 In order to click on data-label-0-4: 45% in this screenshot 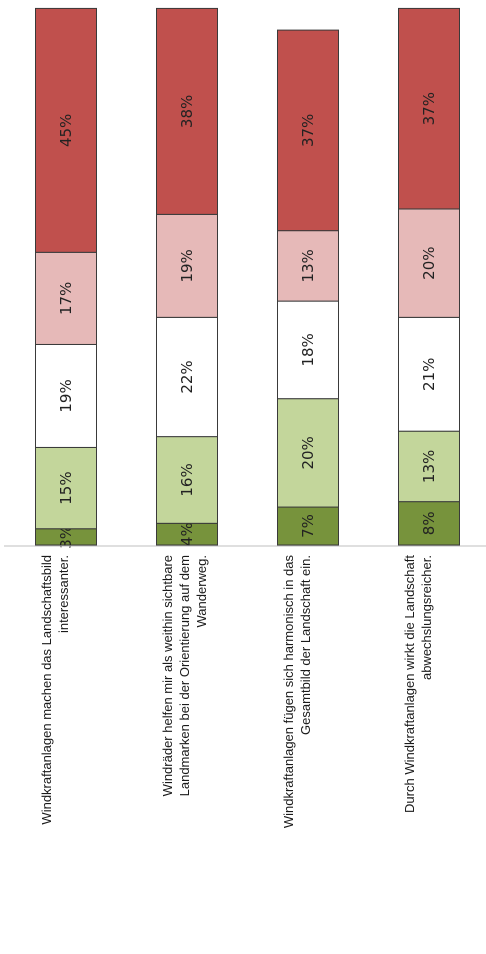, I will do `click(66, 130)`.